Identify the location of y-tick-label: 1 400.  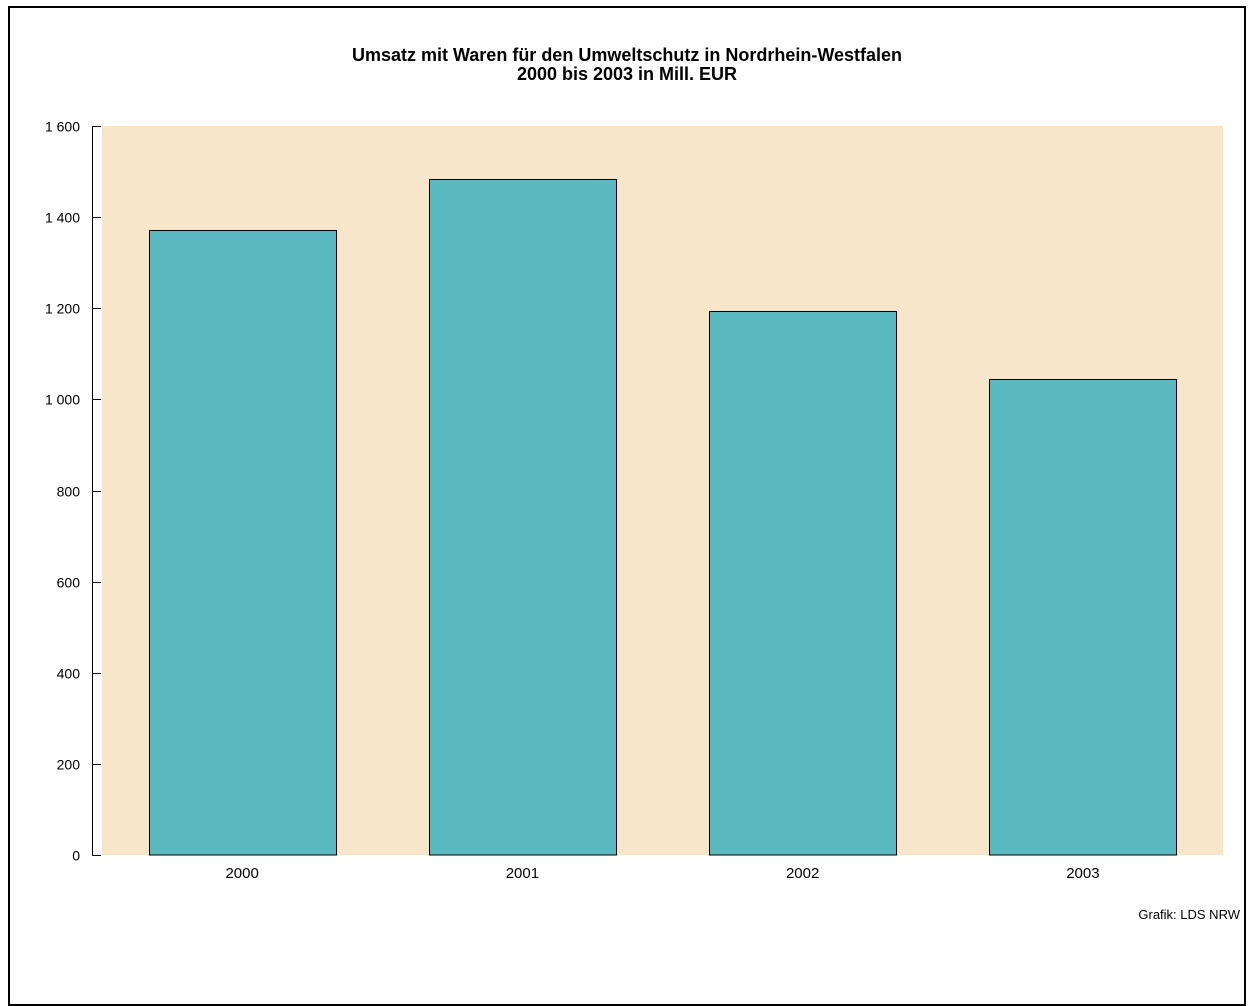
(62, 218).